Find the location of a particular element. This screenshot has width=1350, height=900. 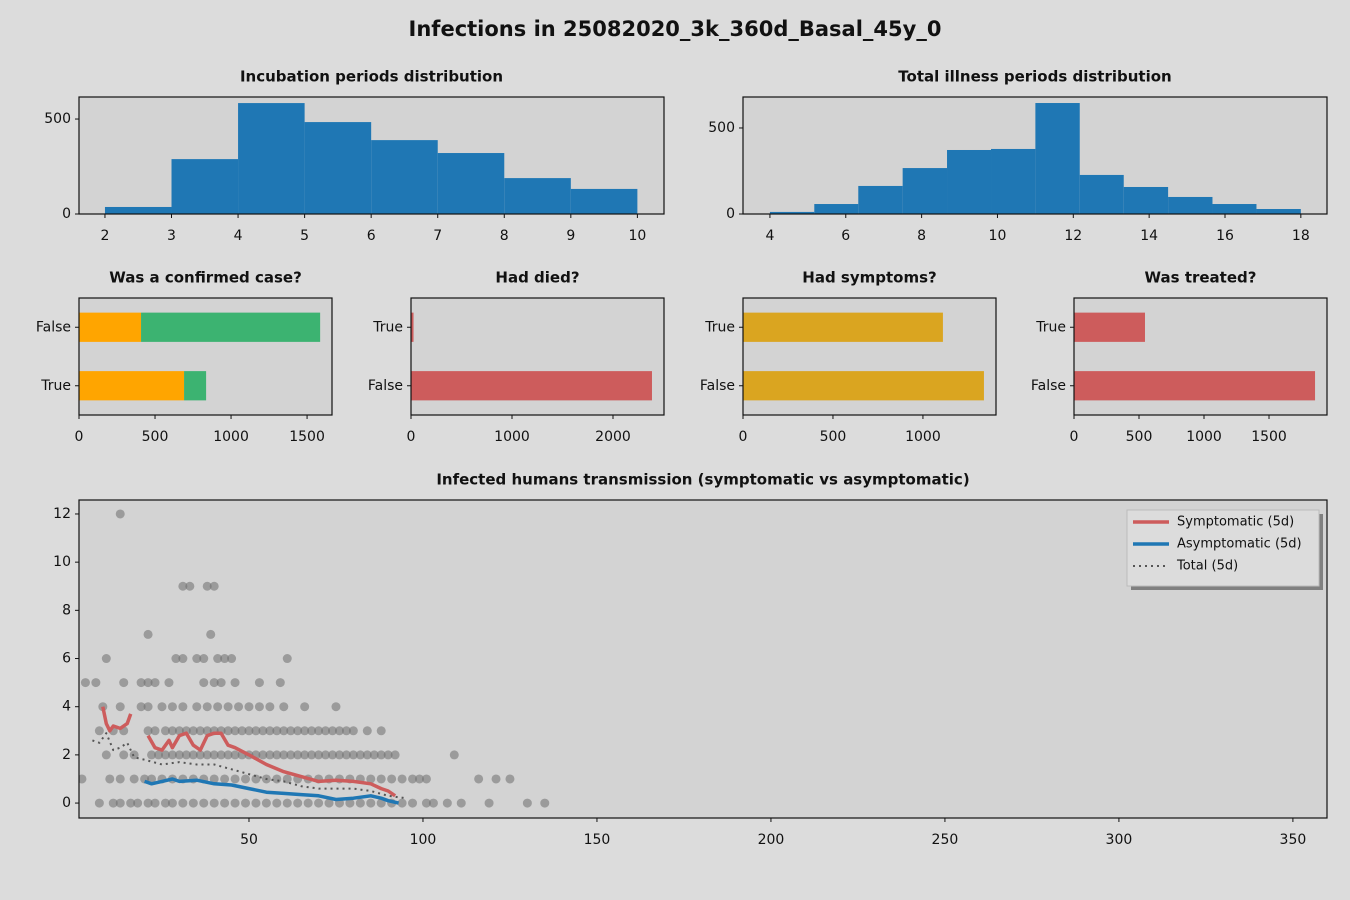

legend-label: Symptomatic (5d) is located at coordinates (1235, 522).